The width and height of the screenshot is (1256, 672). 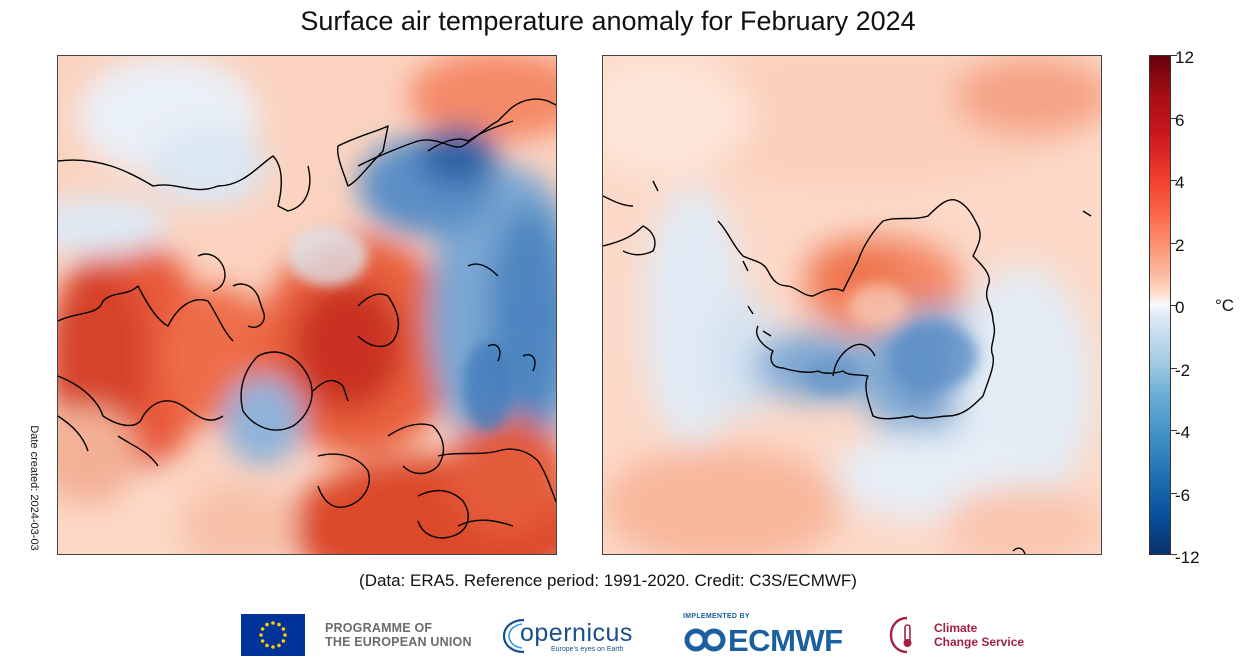 I want to click on c3s-line-2: Change Service, so click(x=979, y=642).